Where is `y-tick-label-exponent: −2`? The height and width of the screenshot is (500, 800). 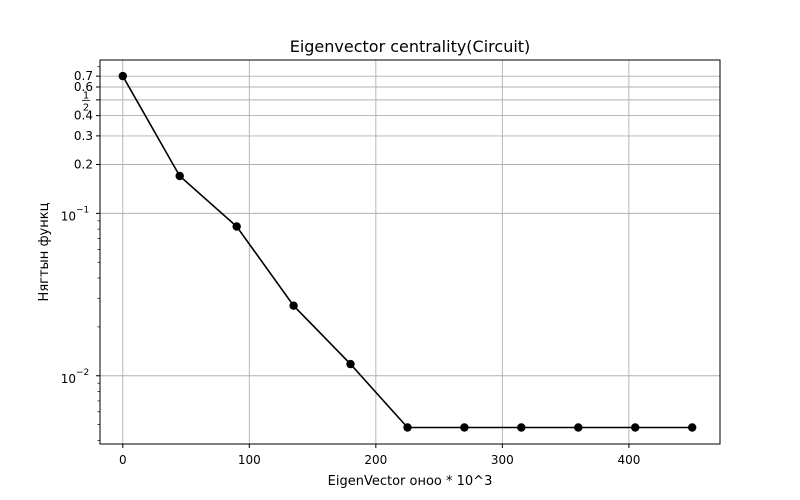
y-tick-label-exponent: −2 is located at coordinates (82, 373).